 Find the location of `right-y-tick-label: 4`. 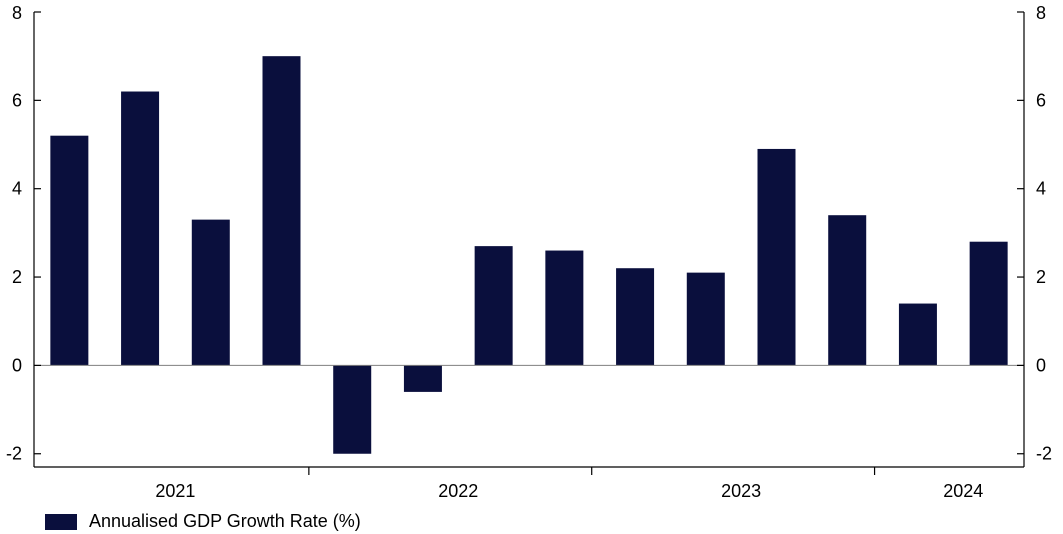

right-y-tick-label: 4 is located at coordinates (1041, 189).